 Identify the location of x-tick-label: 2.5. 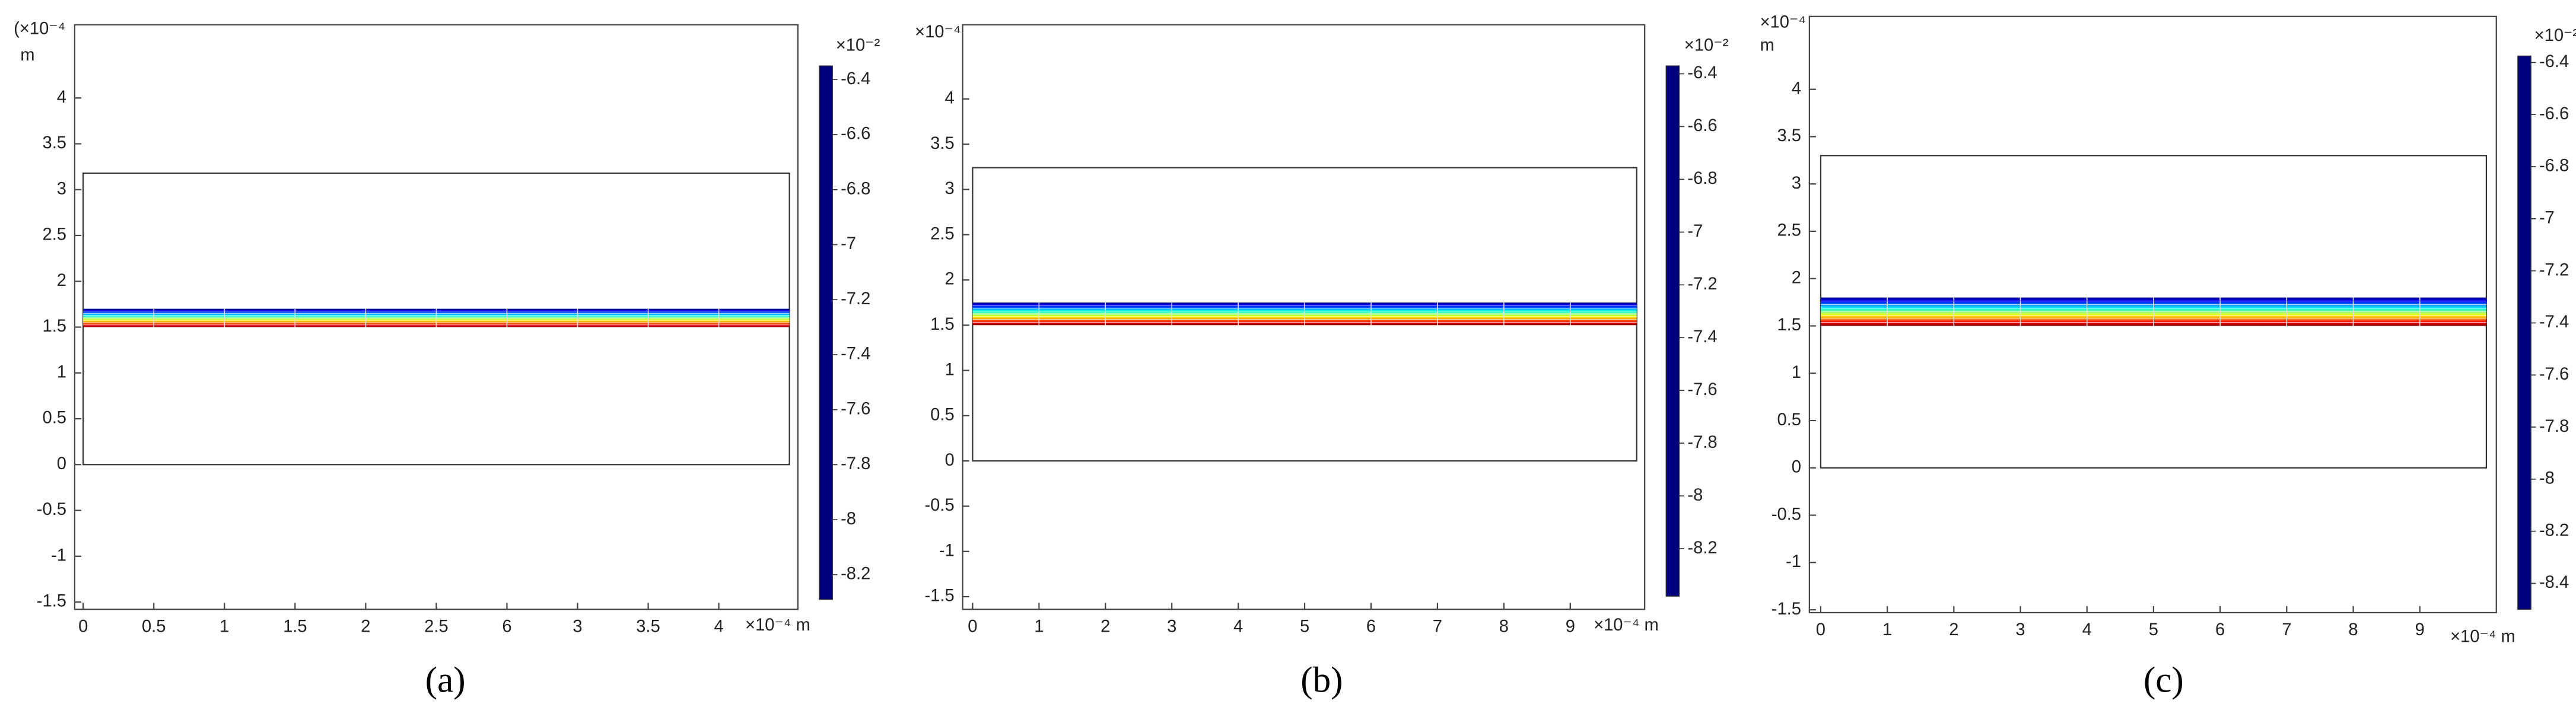
(436, 627).